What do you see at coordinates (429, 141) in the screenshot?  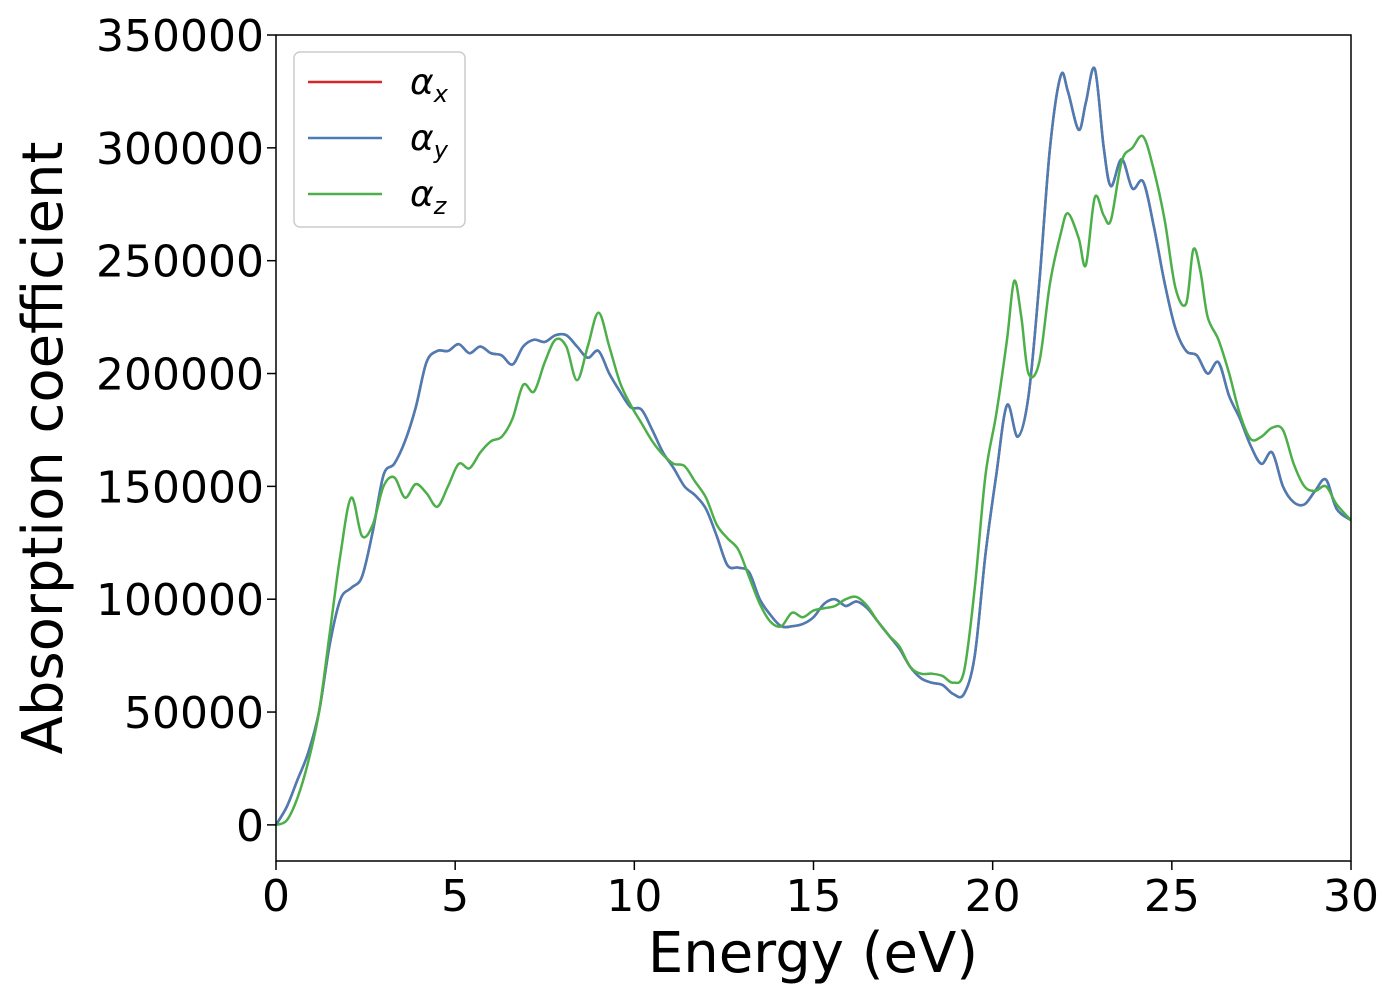 I see `legend-label: αy` at bounding box center [429, 141].